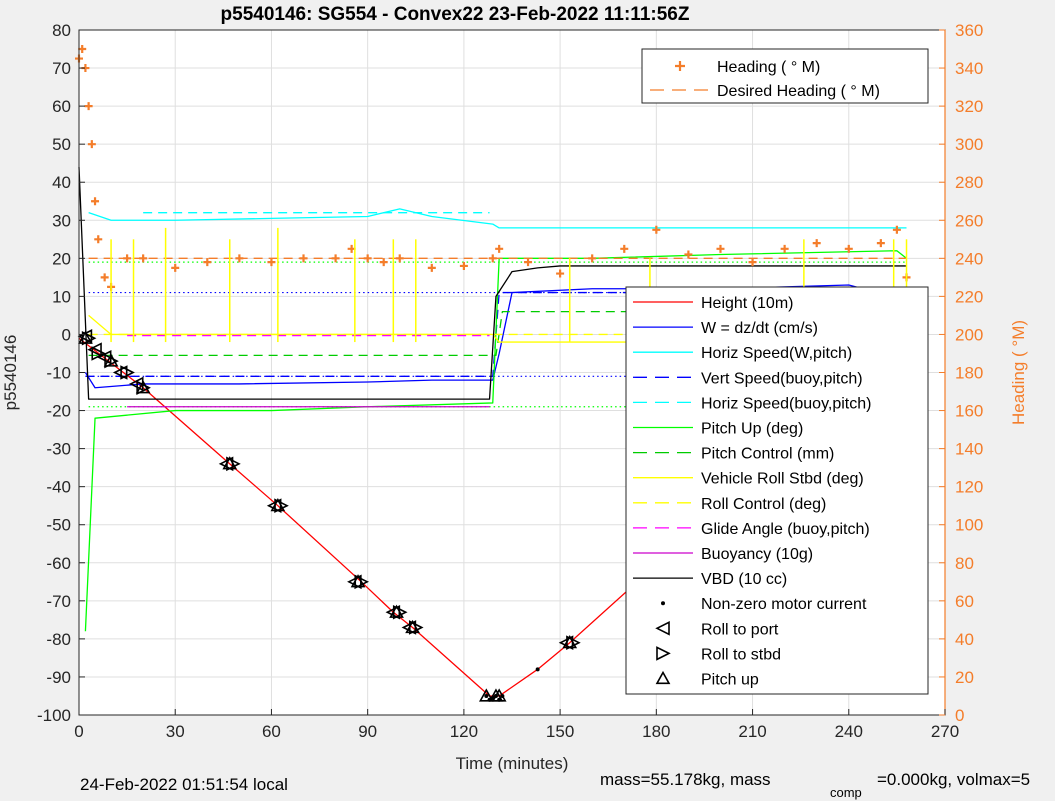 This screenshot has width=1055, height=801. I want to click on legend-label: Glide Angle (buoy,pitch), so click(785, 529).